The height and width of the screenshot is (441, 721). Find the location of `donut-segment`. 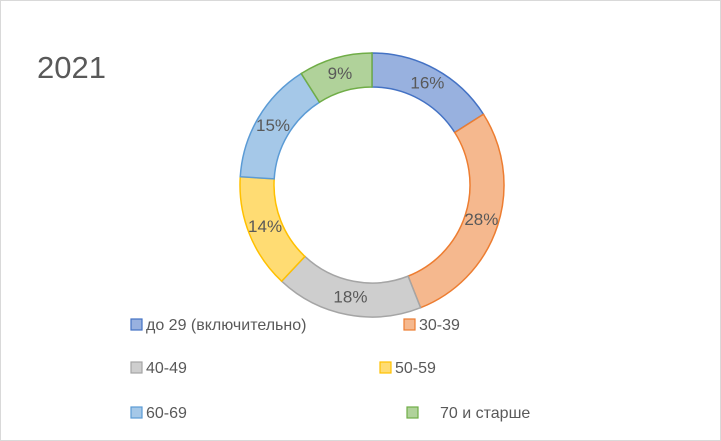

donut-segment is located at coordinates (336, 78).